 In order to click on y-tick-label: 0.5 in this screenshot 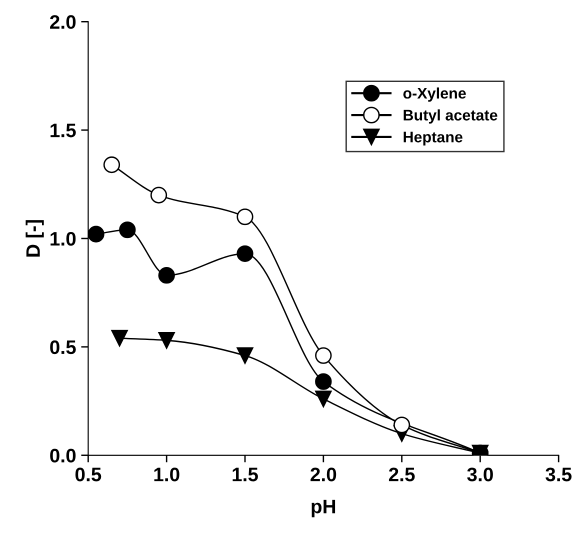, I will do `click(63, 347)`.